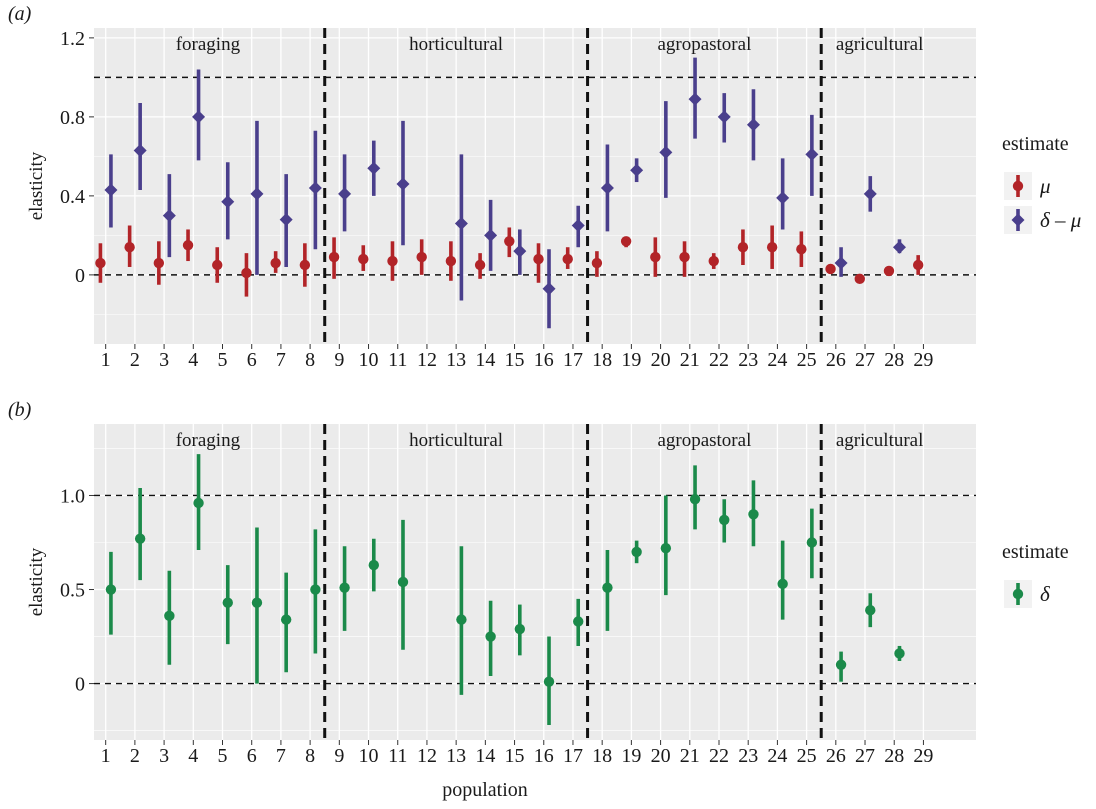 This screenshot has width=1096, height=809. Describe the element at coordinates (748, 360) in the screenshot. I see `x-tick-label: 23` at that location.